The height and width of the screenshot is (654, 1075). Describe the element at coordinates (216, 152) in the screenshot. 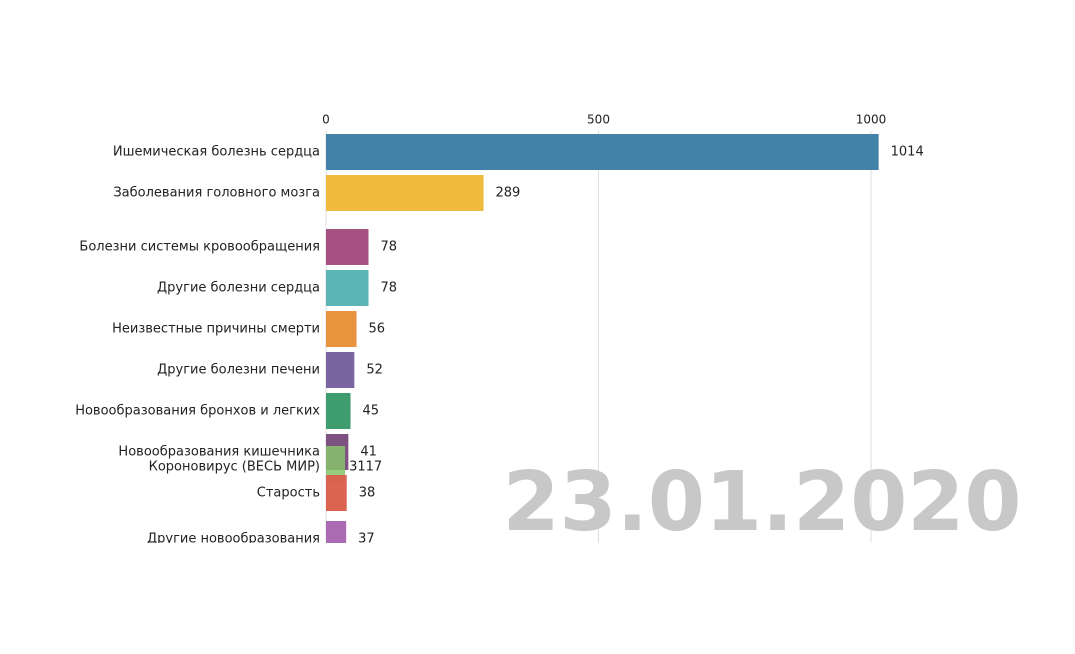

I see `category-label: Ишемическая болезнь сердца` at that location.